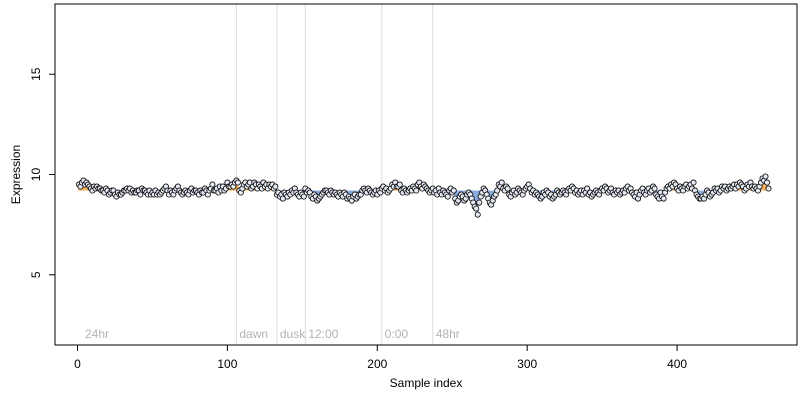 Image resolution: width=800 pixels, height=400 pixels. Describe the element at coordinates (36, 274) in the screenshot. I see `y-tick-label: 5` at that location.